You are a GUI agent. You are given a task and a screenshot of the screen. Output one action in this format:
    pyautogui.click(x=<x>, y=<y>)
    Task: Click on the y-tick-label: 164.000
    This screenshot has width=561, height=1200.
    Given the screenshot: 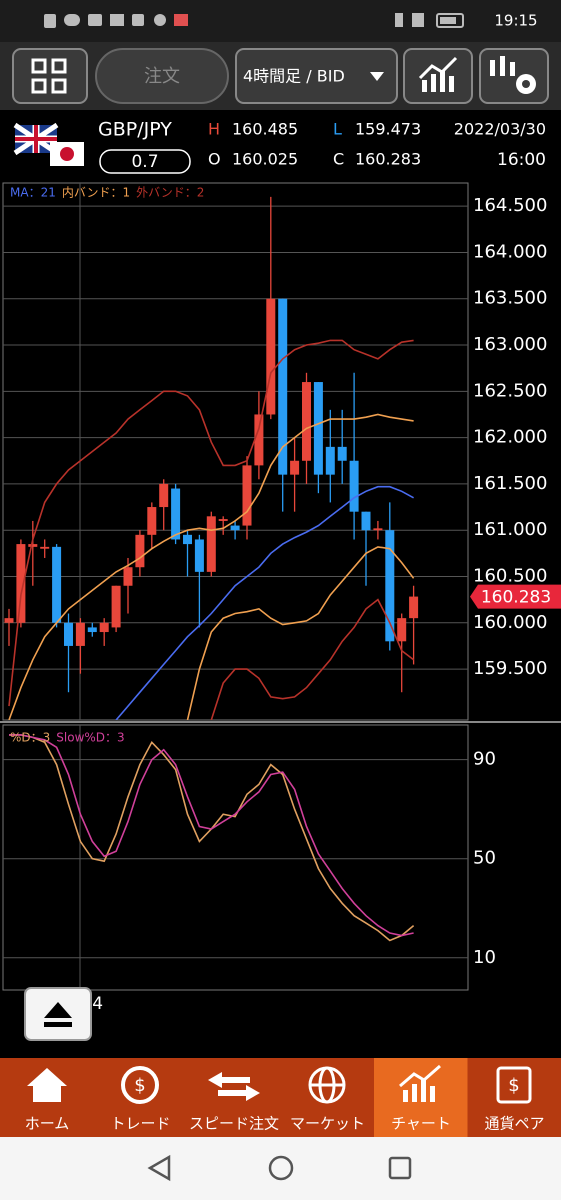 What is the action you would take?
    pyautogui.click(x=510, y=251)
    